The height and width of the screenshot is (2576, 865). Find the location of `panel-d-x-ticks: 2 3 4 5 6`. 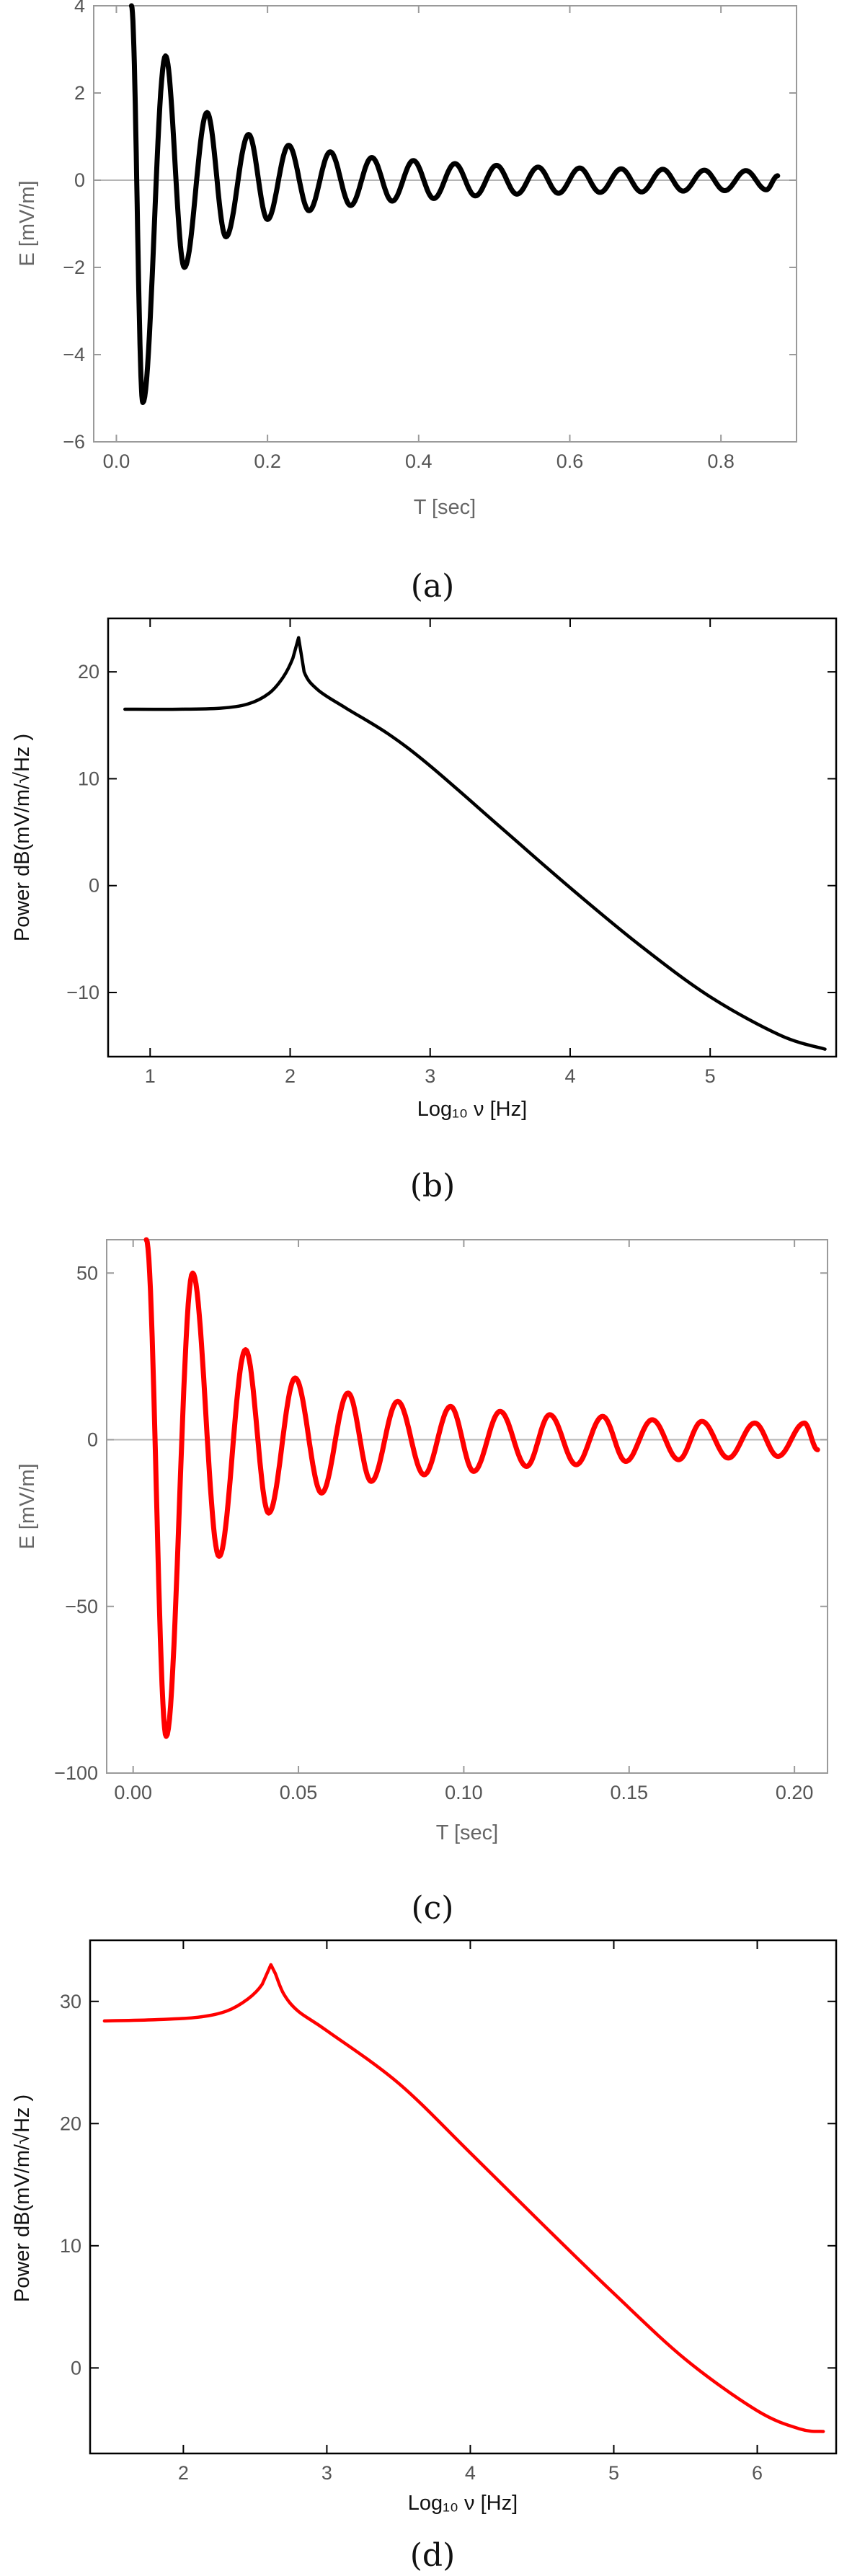

panel-d-x-ticks: 2 3 4 5 6 is located at coordinates (470, 2212).